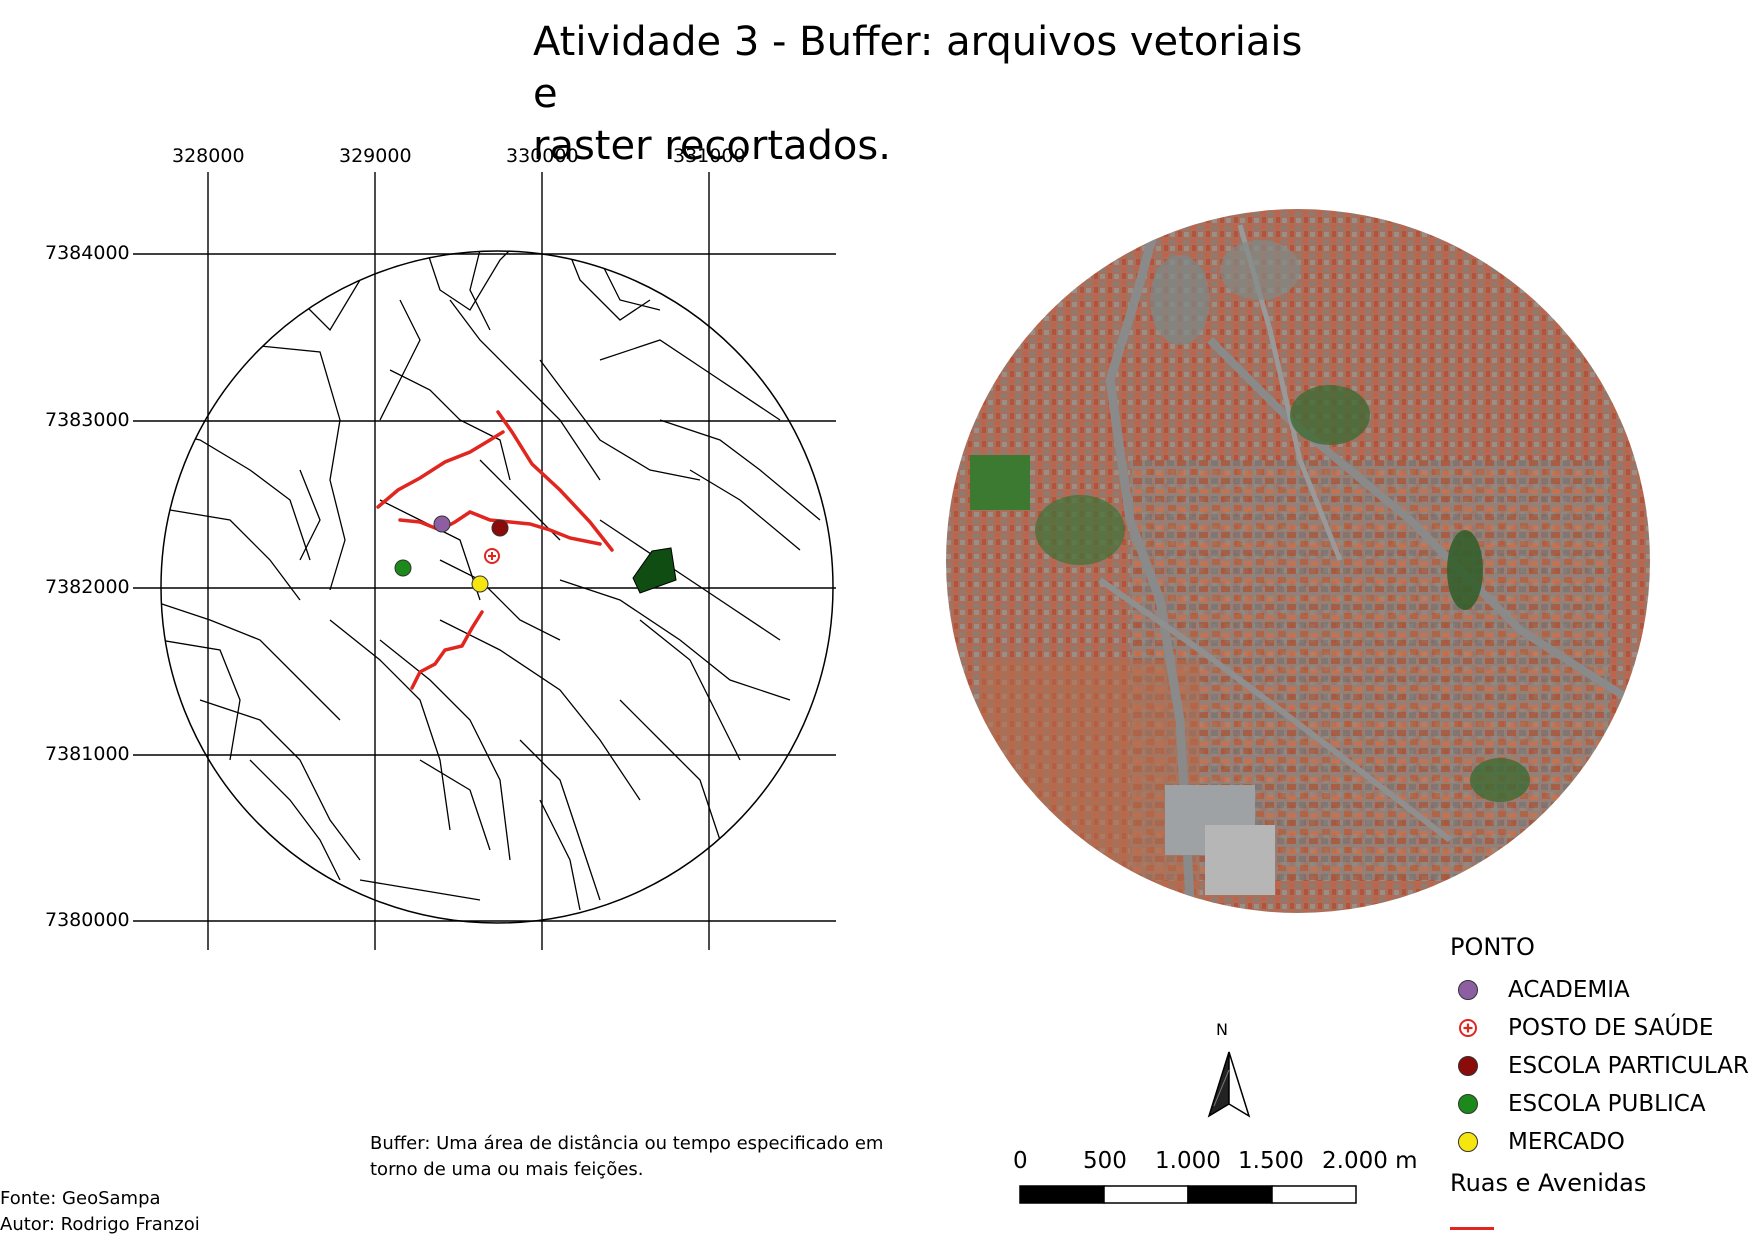  I want to click on north-arrow-icon, so click(1229, 1084).